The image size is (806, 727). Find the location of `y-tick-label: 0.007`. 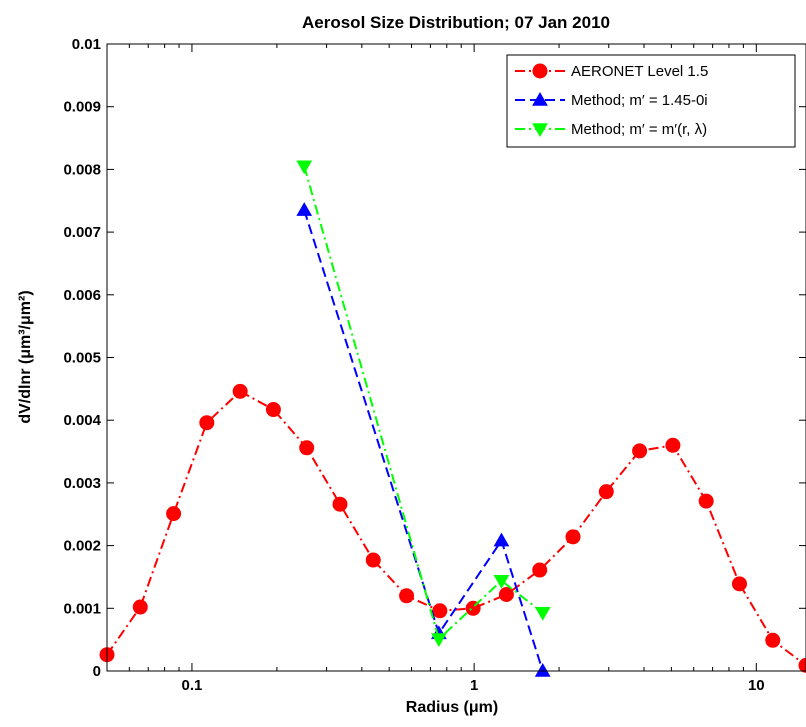

y-tick-label: 0.007 is located at coordinates (82, 232).